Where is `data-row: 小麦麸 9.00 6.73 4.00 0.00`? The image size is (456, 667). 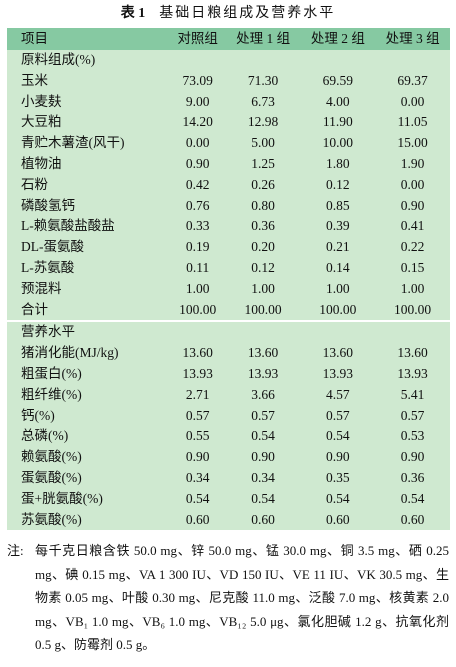
data-row: 小麦麸 9.00 6.73 4.00 0.00 is located at coordinates (228, 102).